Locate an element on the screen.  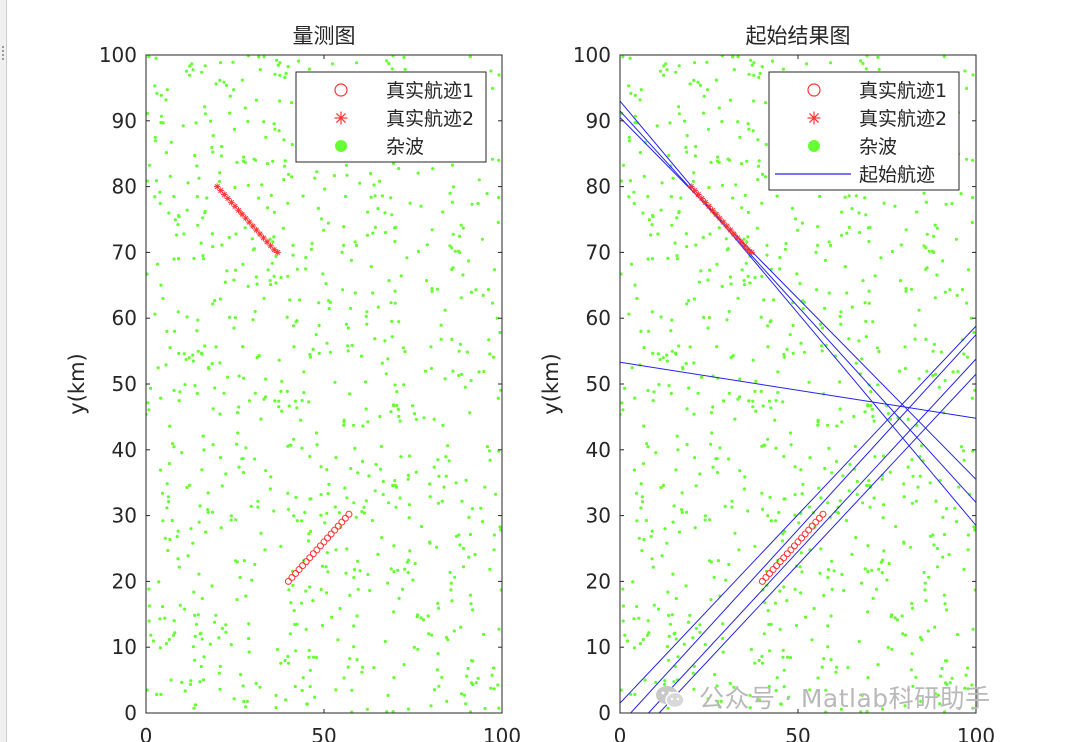
track-1-point is located at coordinates (328, 538).